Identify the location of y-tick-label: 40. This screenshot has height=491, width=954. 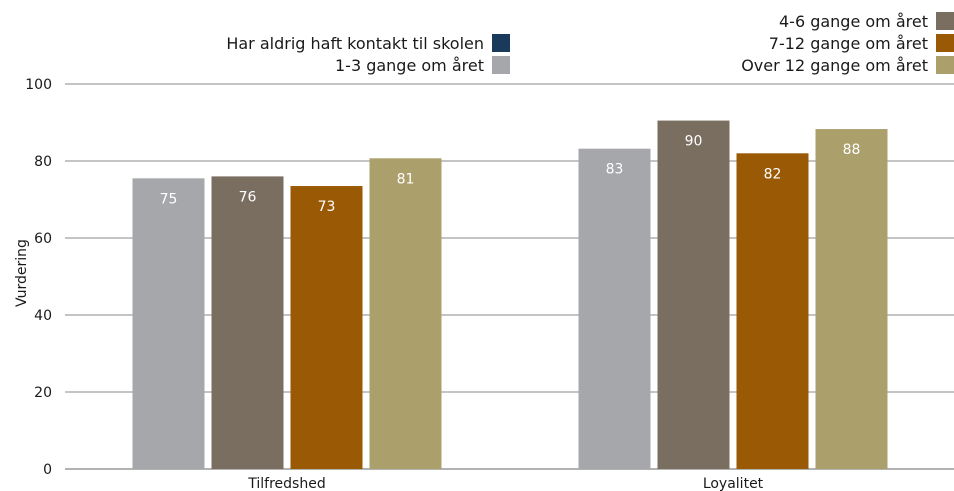
(43, 316).